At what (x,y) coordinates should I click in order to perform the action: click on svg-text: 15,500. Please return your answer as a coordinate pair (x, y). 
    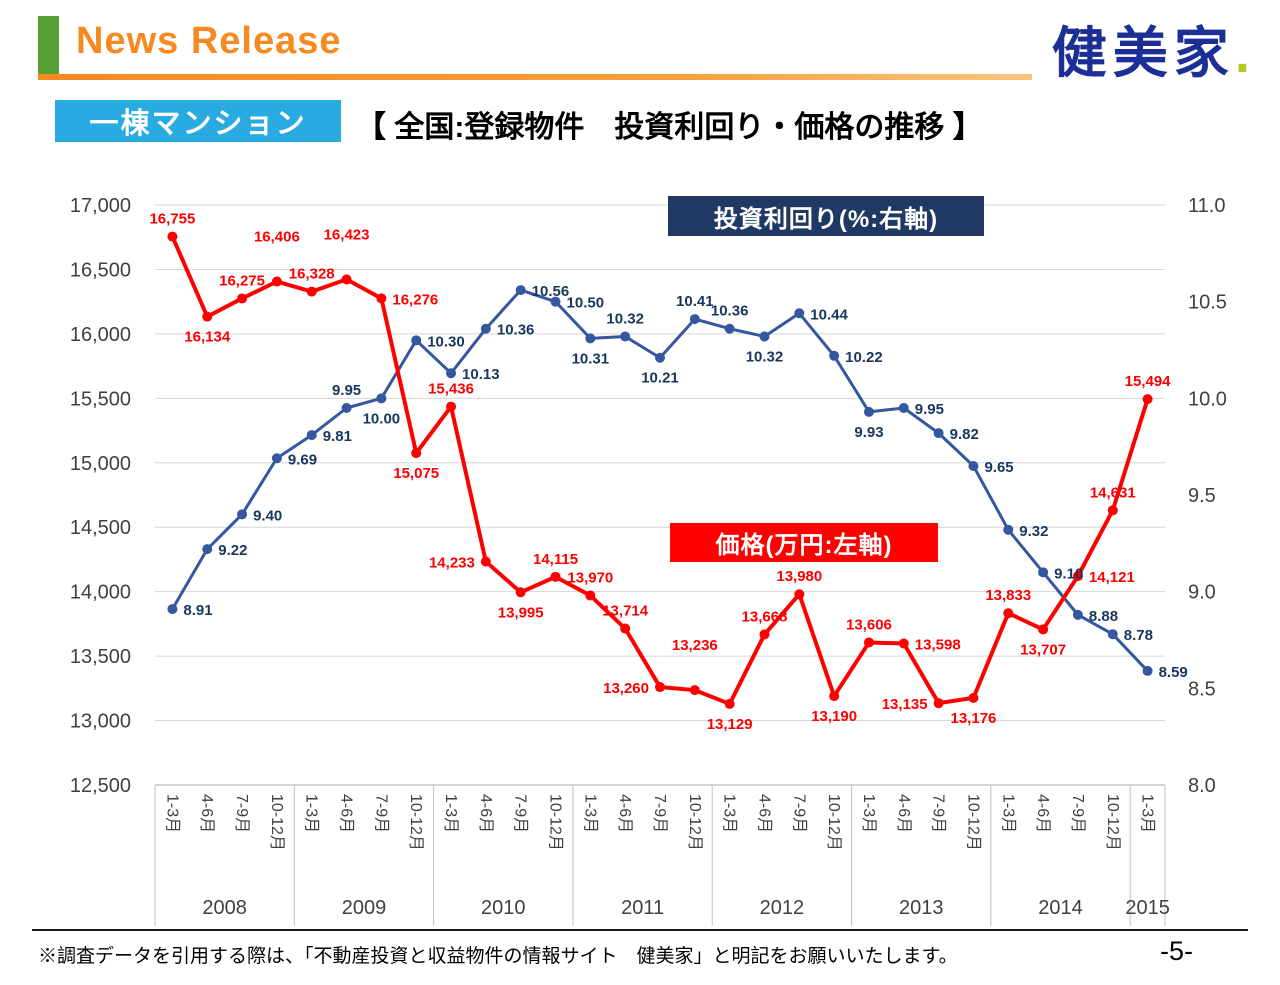
    Looking at the image, I should click on (100, 399).